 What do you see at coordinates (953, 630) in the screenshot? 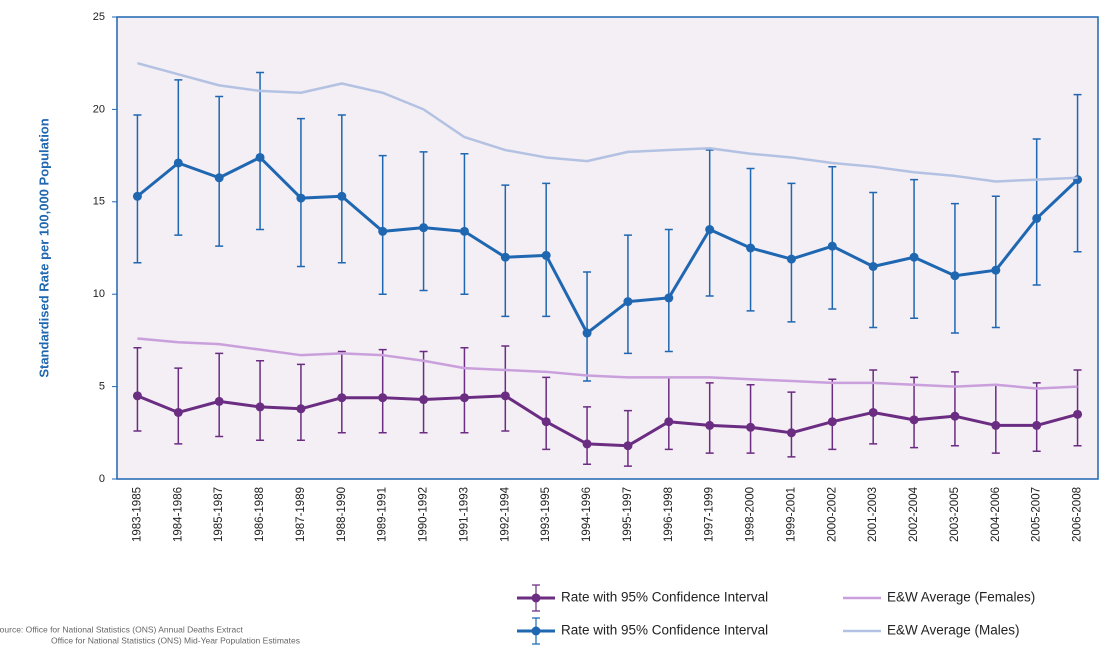
I see `legend-label: E&W Average (Males)` at bounding box center [953, 630].